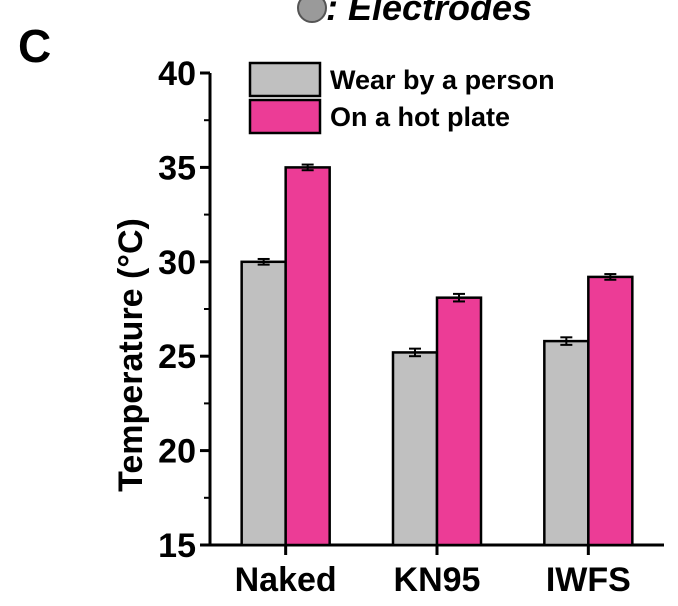  What do you see at coordinates (312, 11) in the screenshot?
I see `electrode-marker-icon` at bounding box center [312, 11].